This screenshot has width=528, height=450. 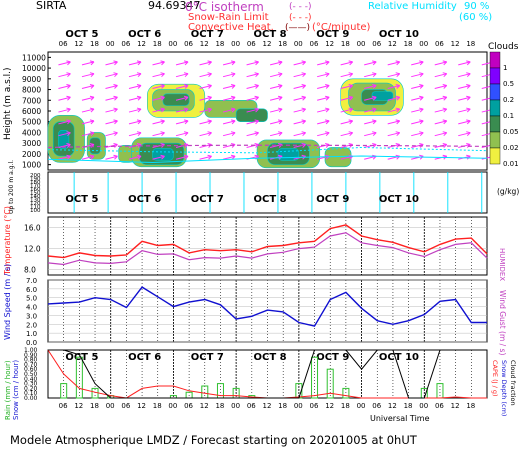 I want to click on rain-axis-label: Rain (mm / hour), so click(x=8, y=390).